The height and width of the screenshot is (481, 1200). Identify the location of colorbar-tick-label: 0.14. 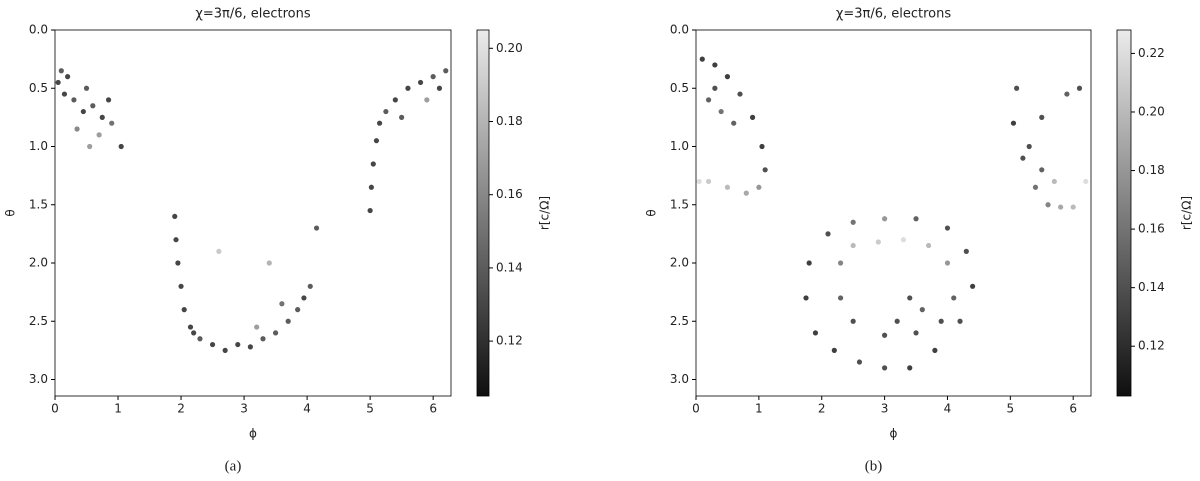
(1151, 287).